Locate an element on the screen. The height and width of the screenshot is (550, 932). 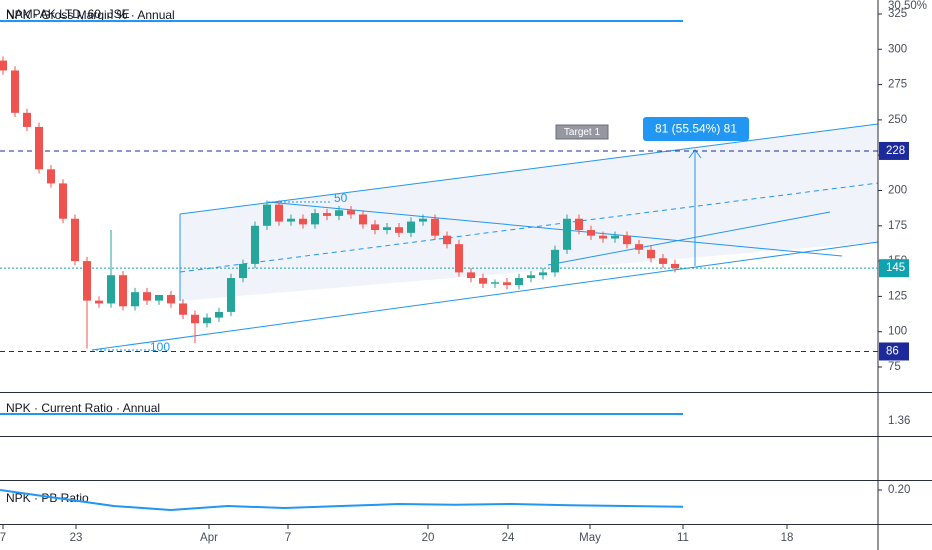
x-tick-label: 18 is located at coordinates (787, 538).